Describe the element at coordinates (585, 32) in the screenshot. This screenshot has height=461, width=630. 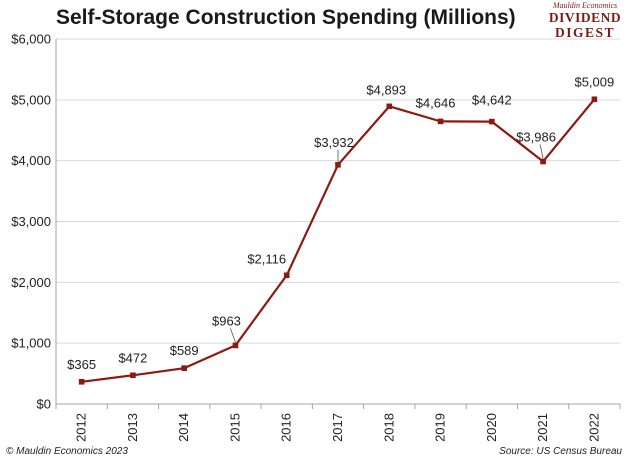
I see `logo-word-digest: DIGEST` at that location.